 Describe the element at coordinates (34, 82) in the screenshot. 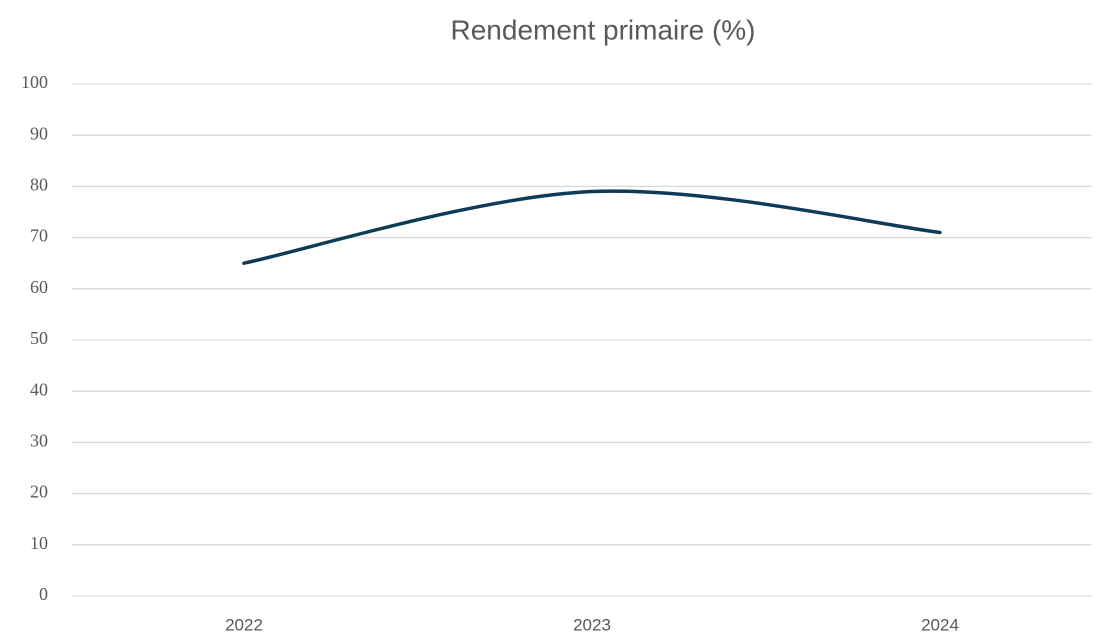

I see `y-tick-label: 100` at that location.